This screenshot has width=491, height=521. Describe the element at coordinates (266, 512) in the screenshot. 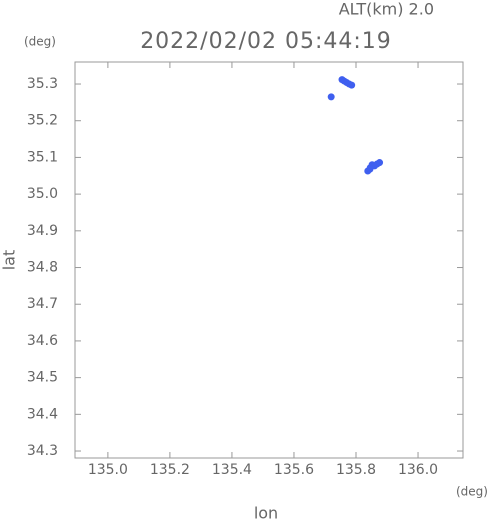

I see `x-axis-label: lon` at that location.